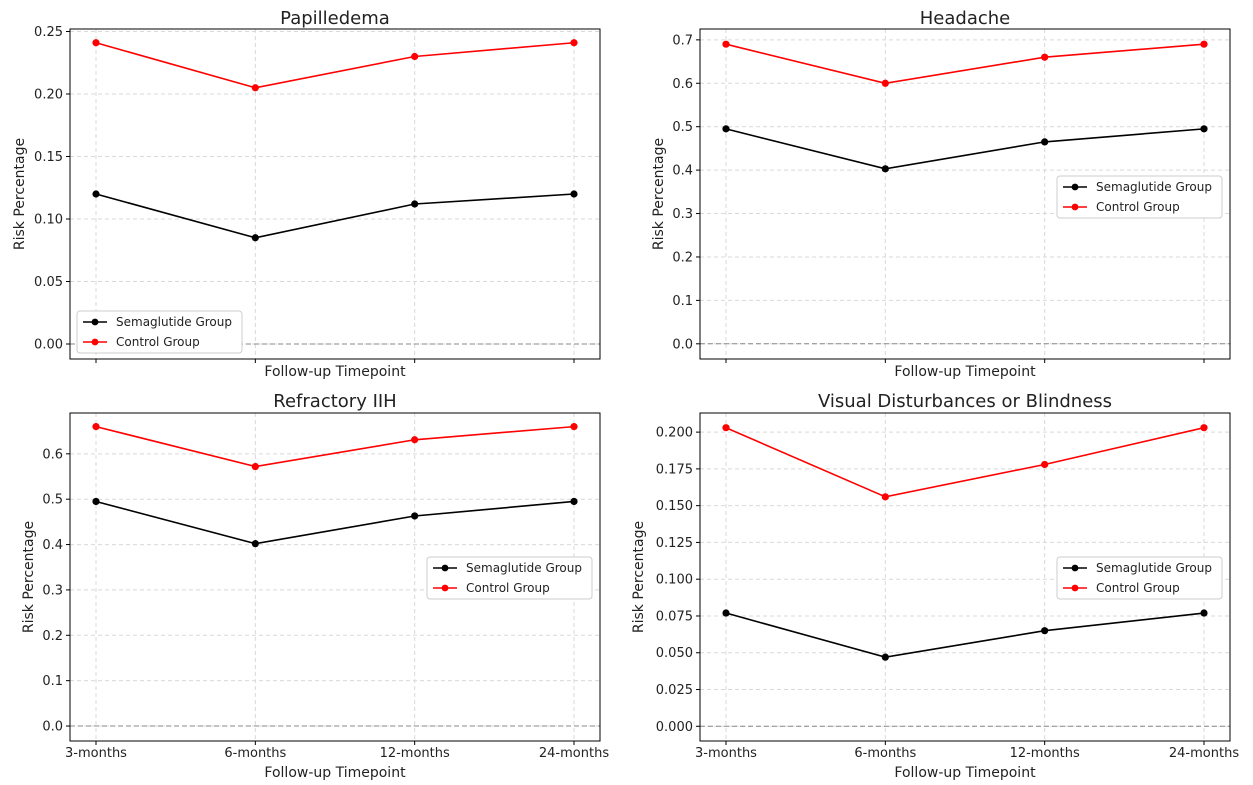  I want to click on y-tick-label: 0.200, so click(674, 433).